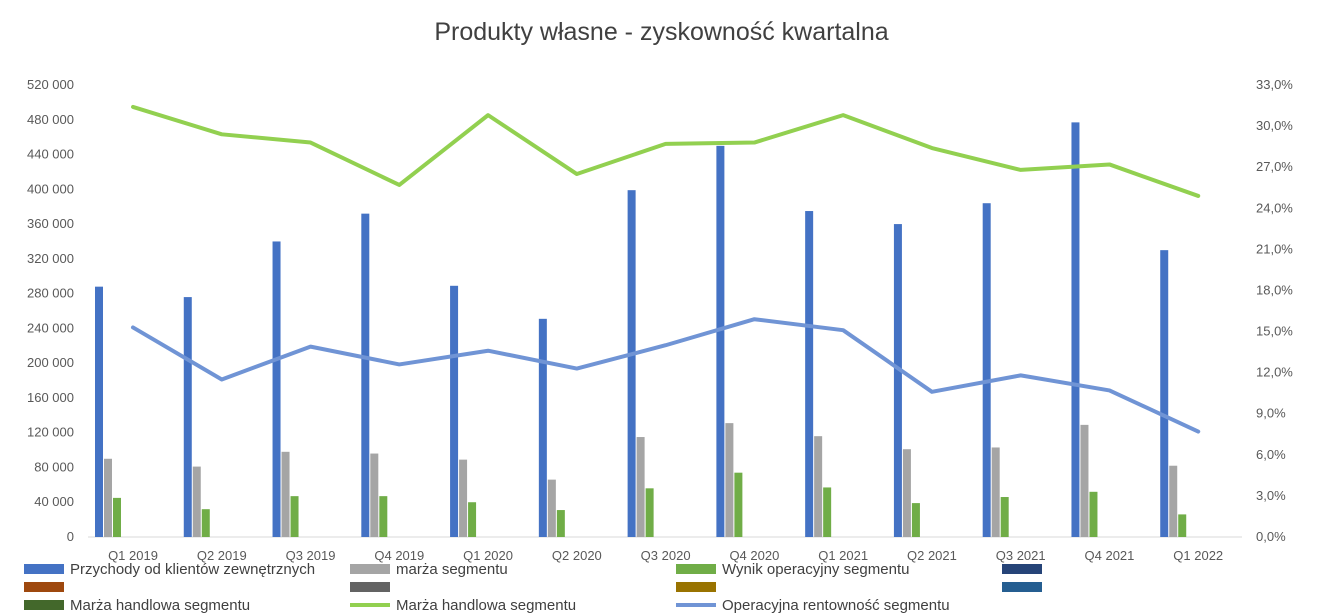  What do you see at coordinates (192, 569) in the screenshot?
I see `legend-label: Przychody od klientów zewnętrznych` at bounding box center [192, 569].